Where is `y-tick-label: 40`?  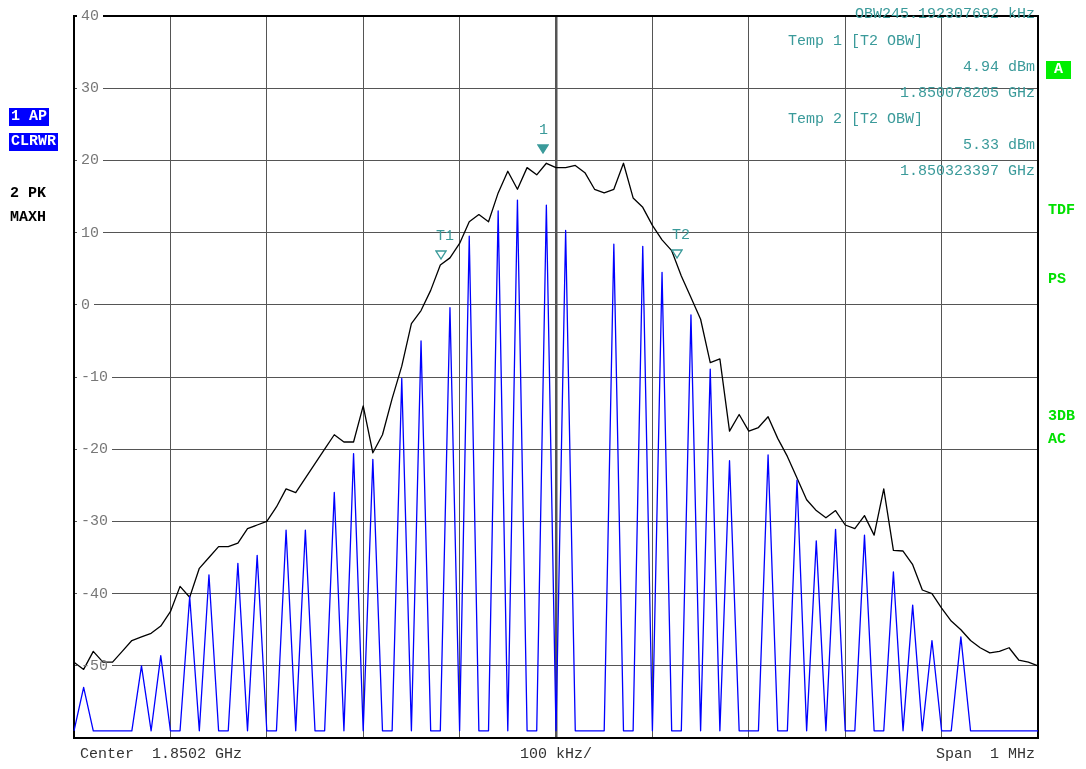 y-tick-label: 40 is located at coordinates (90, 16).